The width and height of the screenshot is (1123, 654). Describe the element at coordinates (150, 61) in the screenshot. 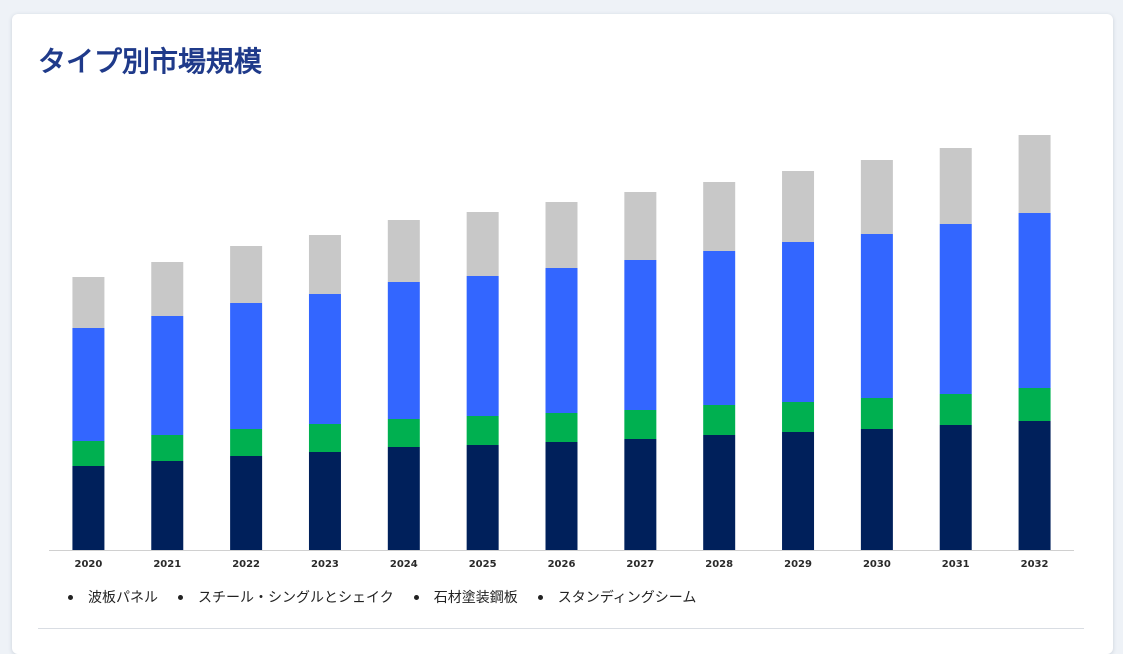

I see `page-title: タイプ別市場規模` at that location.